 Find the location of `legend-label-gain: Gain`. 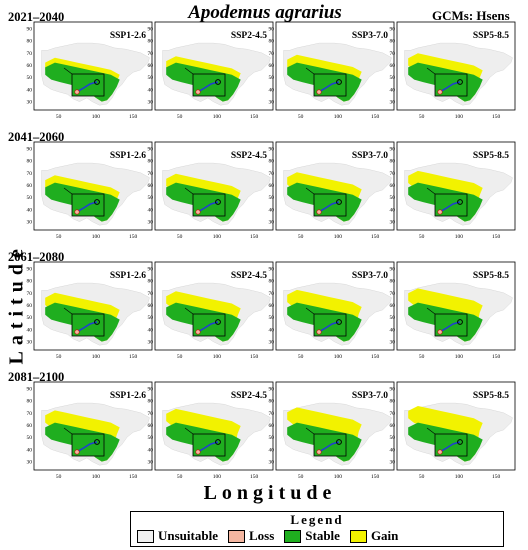

legend-label-gain: Gain is located at coordinates (384, 535).